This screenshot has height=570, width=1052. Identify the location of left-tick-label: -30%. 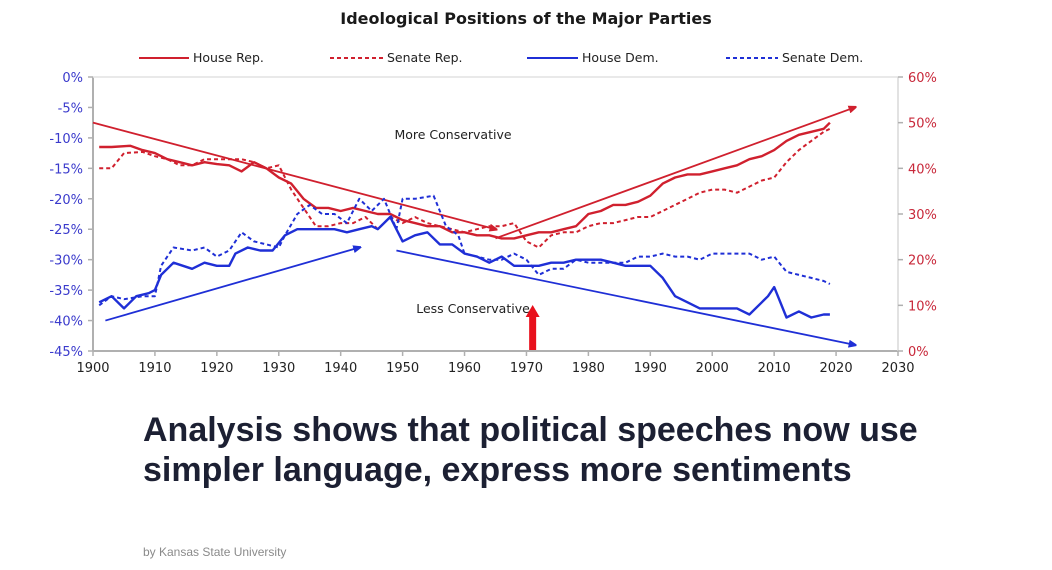
(66, 261).